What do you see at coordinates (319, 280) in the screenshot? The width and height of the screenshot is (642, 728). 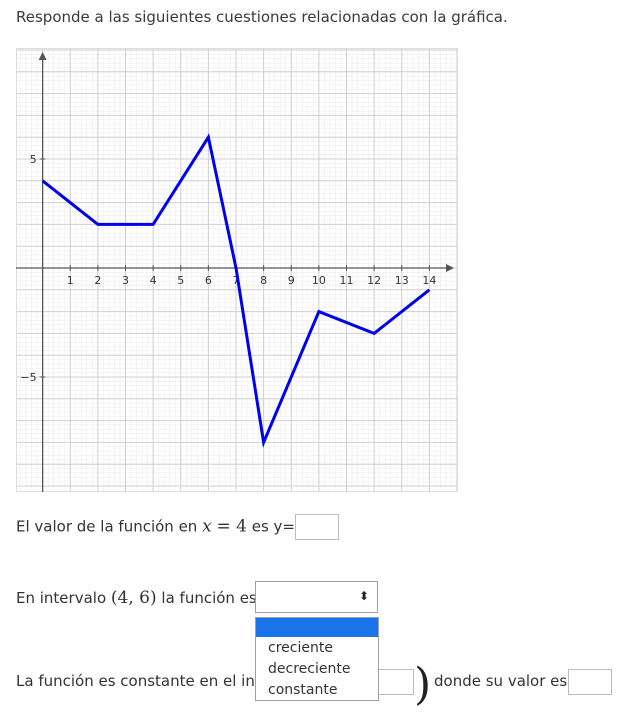 I see `x-tick-label: 10` at bounding box center [319, 280].